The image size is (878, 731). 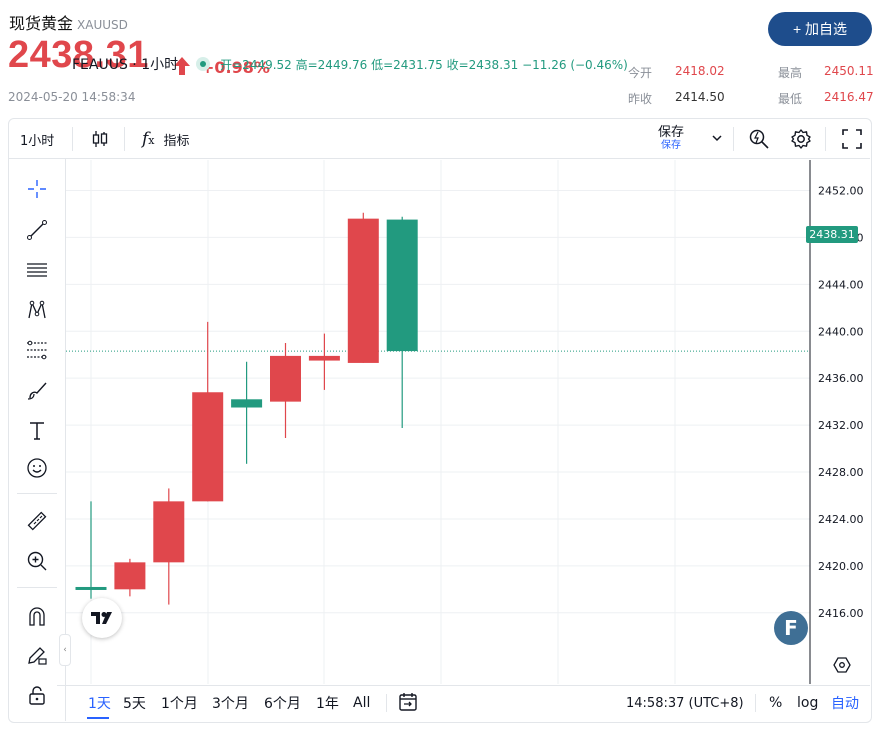 I want to click on low-label: 最低, so click(x=790, y=99).